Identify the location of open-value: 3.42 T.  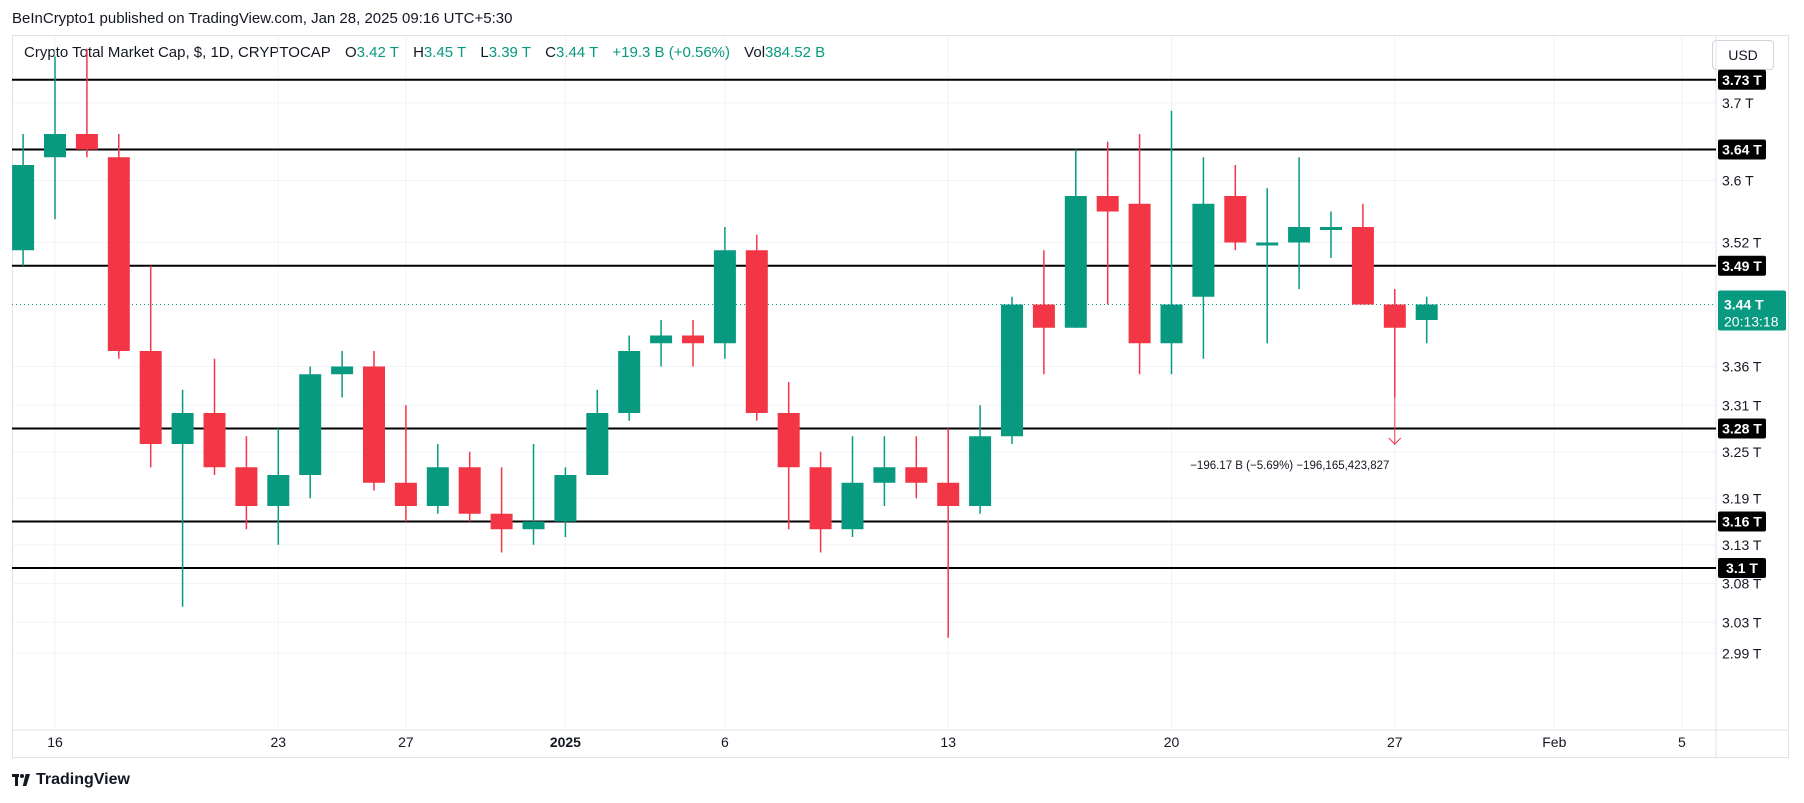
(377, 52).